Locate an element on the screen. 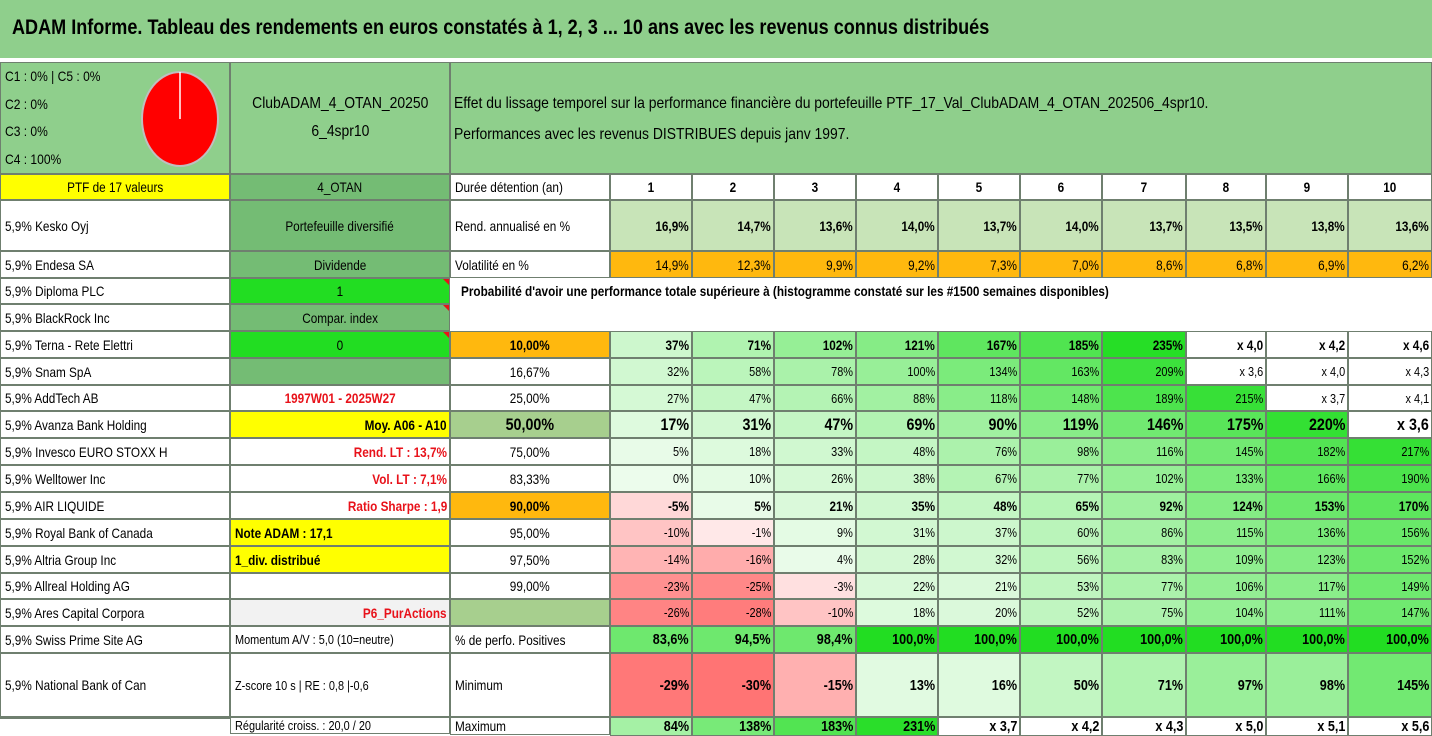 This screenshot has width=1432, height=736. probability-level: 90,00% is located at coordinates (530, 505).